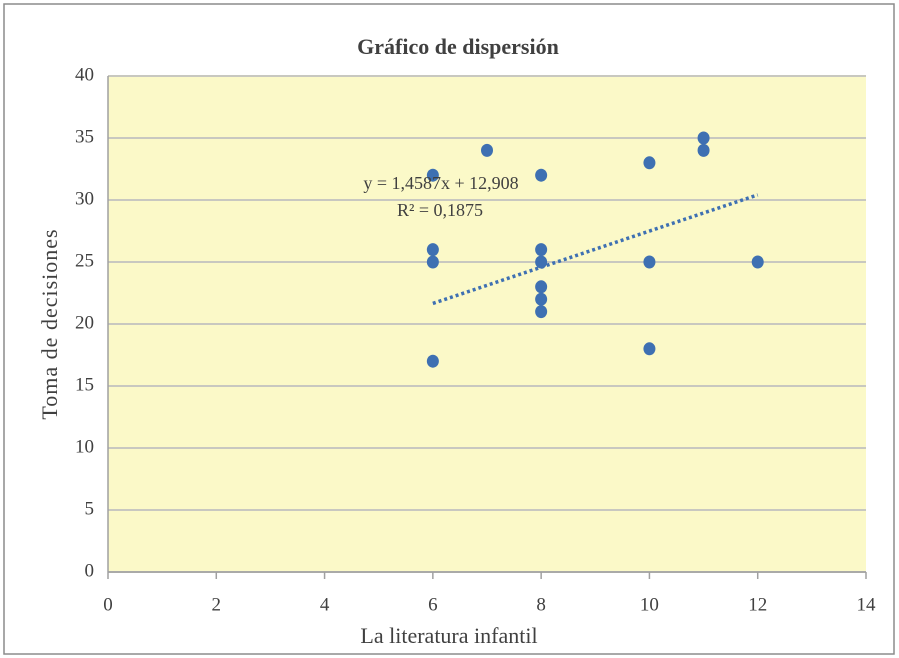 Image resolution: width=899 pixels, height=658 pixels. What do you see at coordinates (84, 198) in the screenshot?
I see `y-tick-label: 30` at bounding box center [84, 198].